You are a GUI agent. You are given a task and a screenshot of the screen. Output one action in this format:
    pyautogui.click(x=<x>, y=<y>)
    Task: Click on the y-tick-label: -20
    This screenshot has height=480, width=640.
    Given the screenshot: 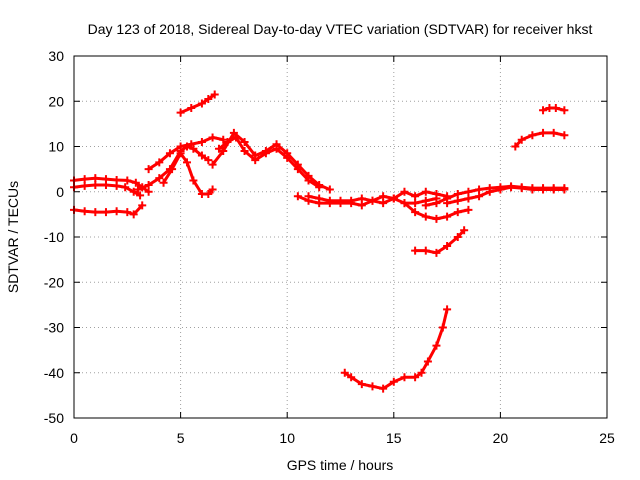 What is the action you would take?
    pyautogui.click(x=54, y=282)
    